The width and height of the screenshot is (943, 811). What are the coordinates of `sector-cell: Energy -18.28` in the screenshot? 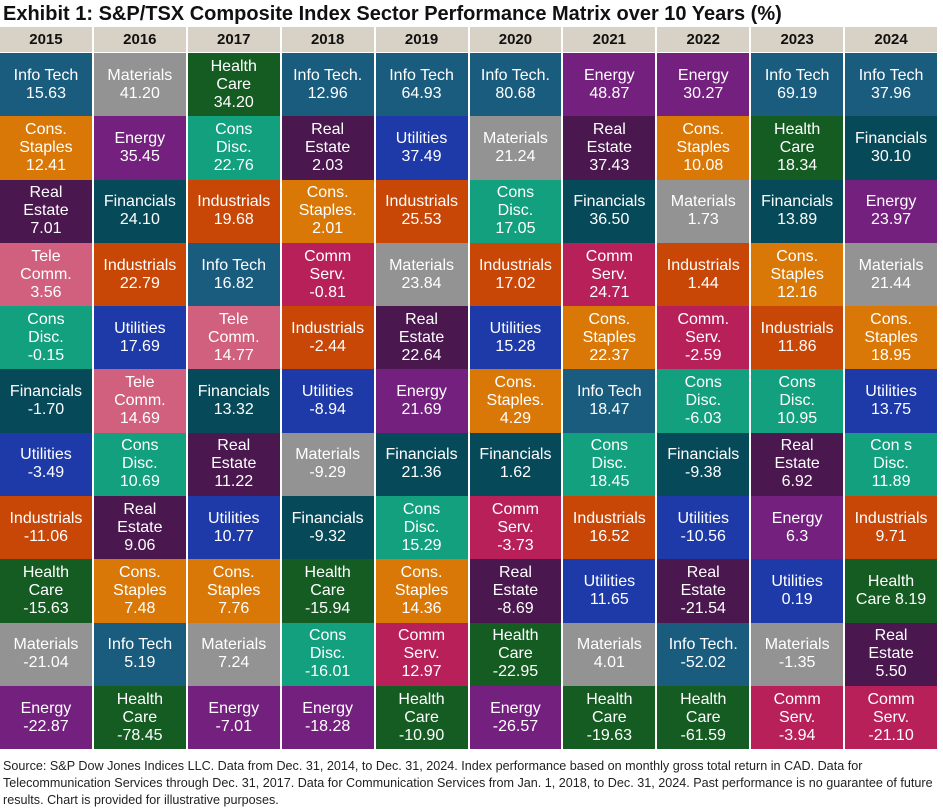 It's located at (327, 717).